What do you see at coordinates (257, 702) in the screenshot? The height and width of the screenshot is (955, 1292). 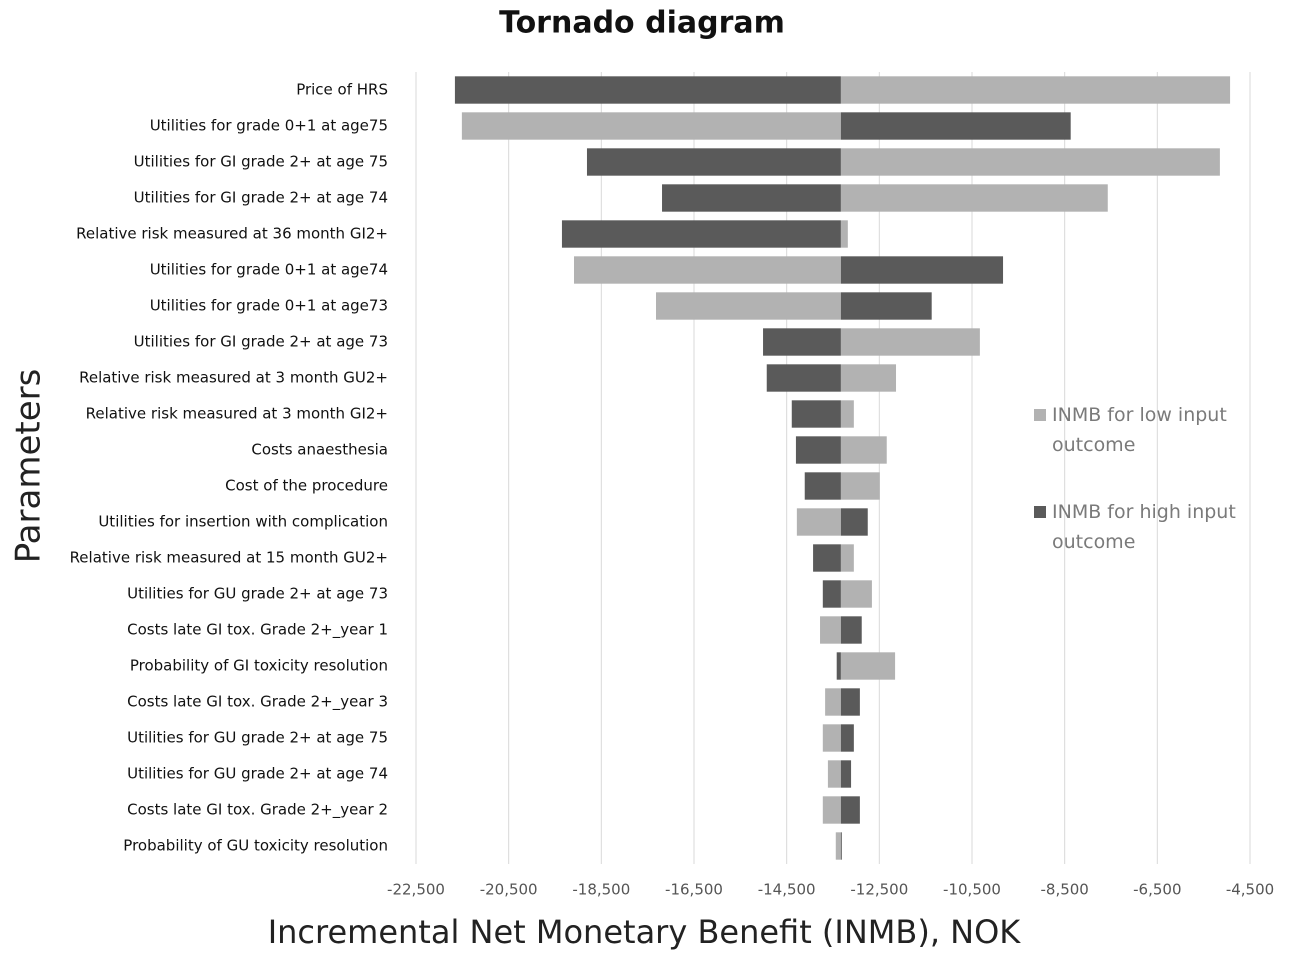 I see `y-tick-label: Costs late GI tox. Grade 2+_year 3` at bounding box center [257, 702].